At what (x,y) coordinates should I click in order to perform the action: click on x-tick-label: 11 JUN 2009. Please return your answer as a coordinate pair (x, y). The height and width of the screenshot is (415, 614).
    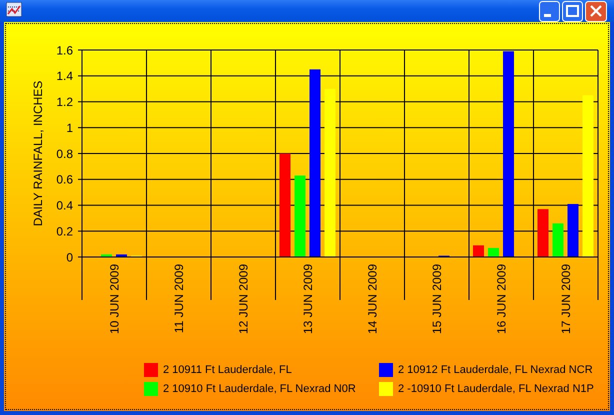
    Looking at the image, I should click on (179, 299).